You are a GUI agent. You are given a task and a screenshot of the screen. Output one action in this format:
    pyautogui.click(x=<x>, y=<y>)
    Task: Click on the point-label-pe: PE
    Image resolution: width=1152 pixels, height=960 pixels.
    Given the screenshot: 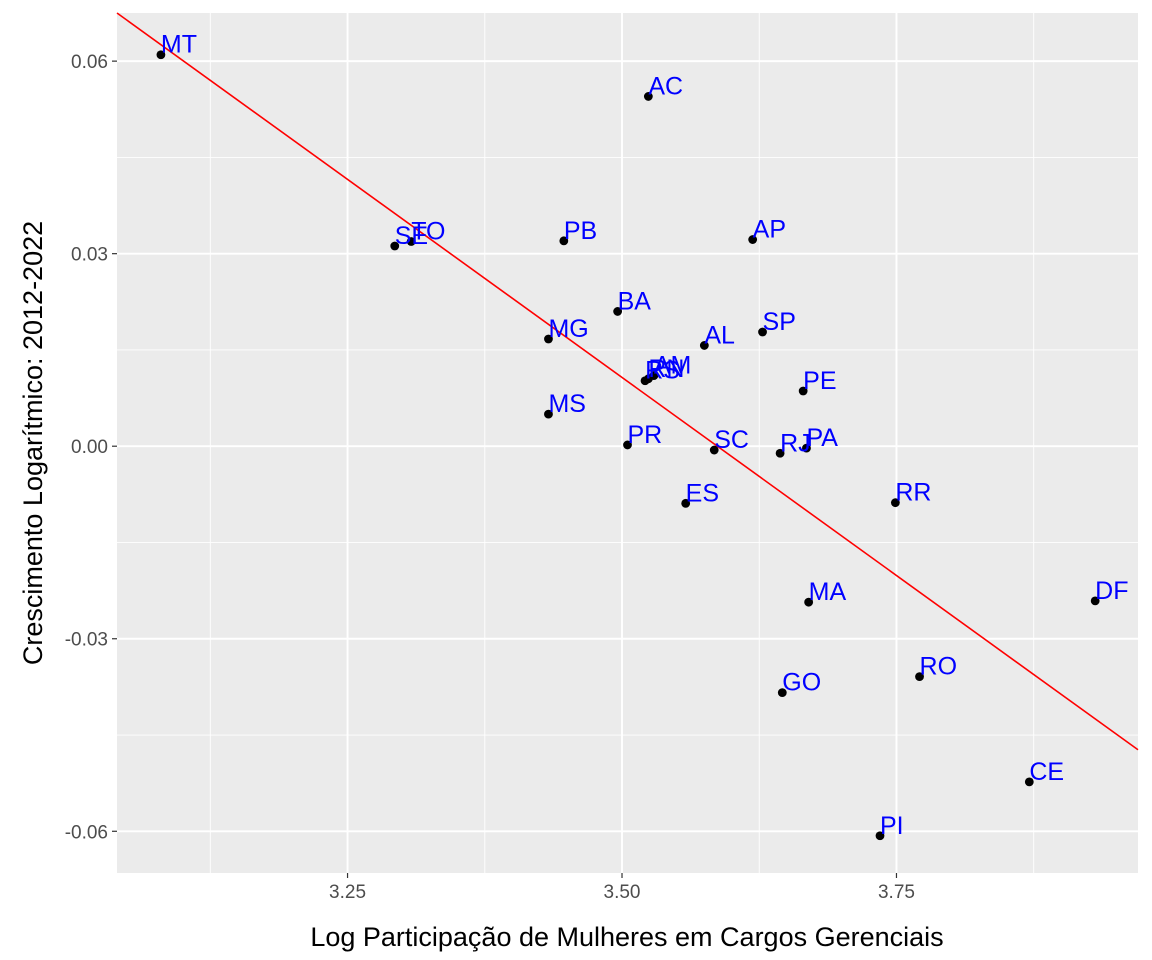 What is the action you would take?
    pyautogui.click(x=819, y=381)
    